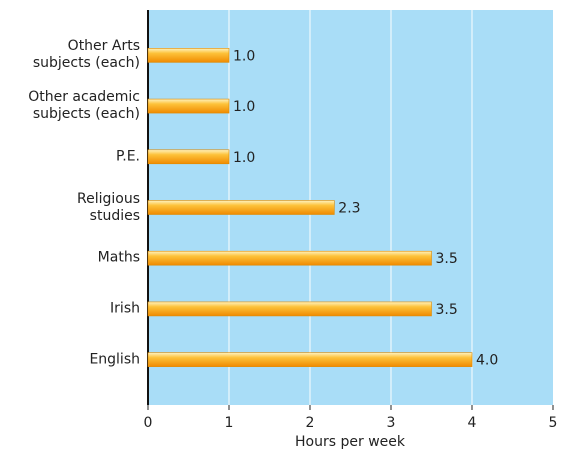  I want to click on y-tick-label: Other academic subjects (each), so click(84, 106).